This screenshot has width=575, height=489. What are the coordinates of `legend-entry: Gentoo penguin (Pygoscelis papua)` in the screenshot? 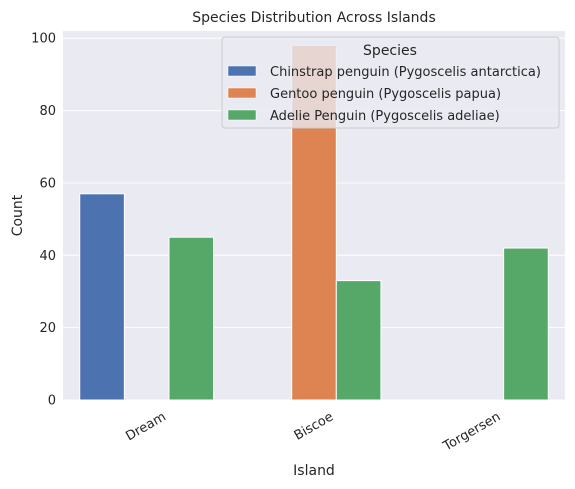 It's located at (385, 94).